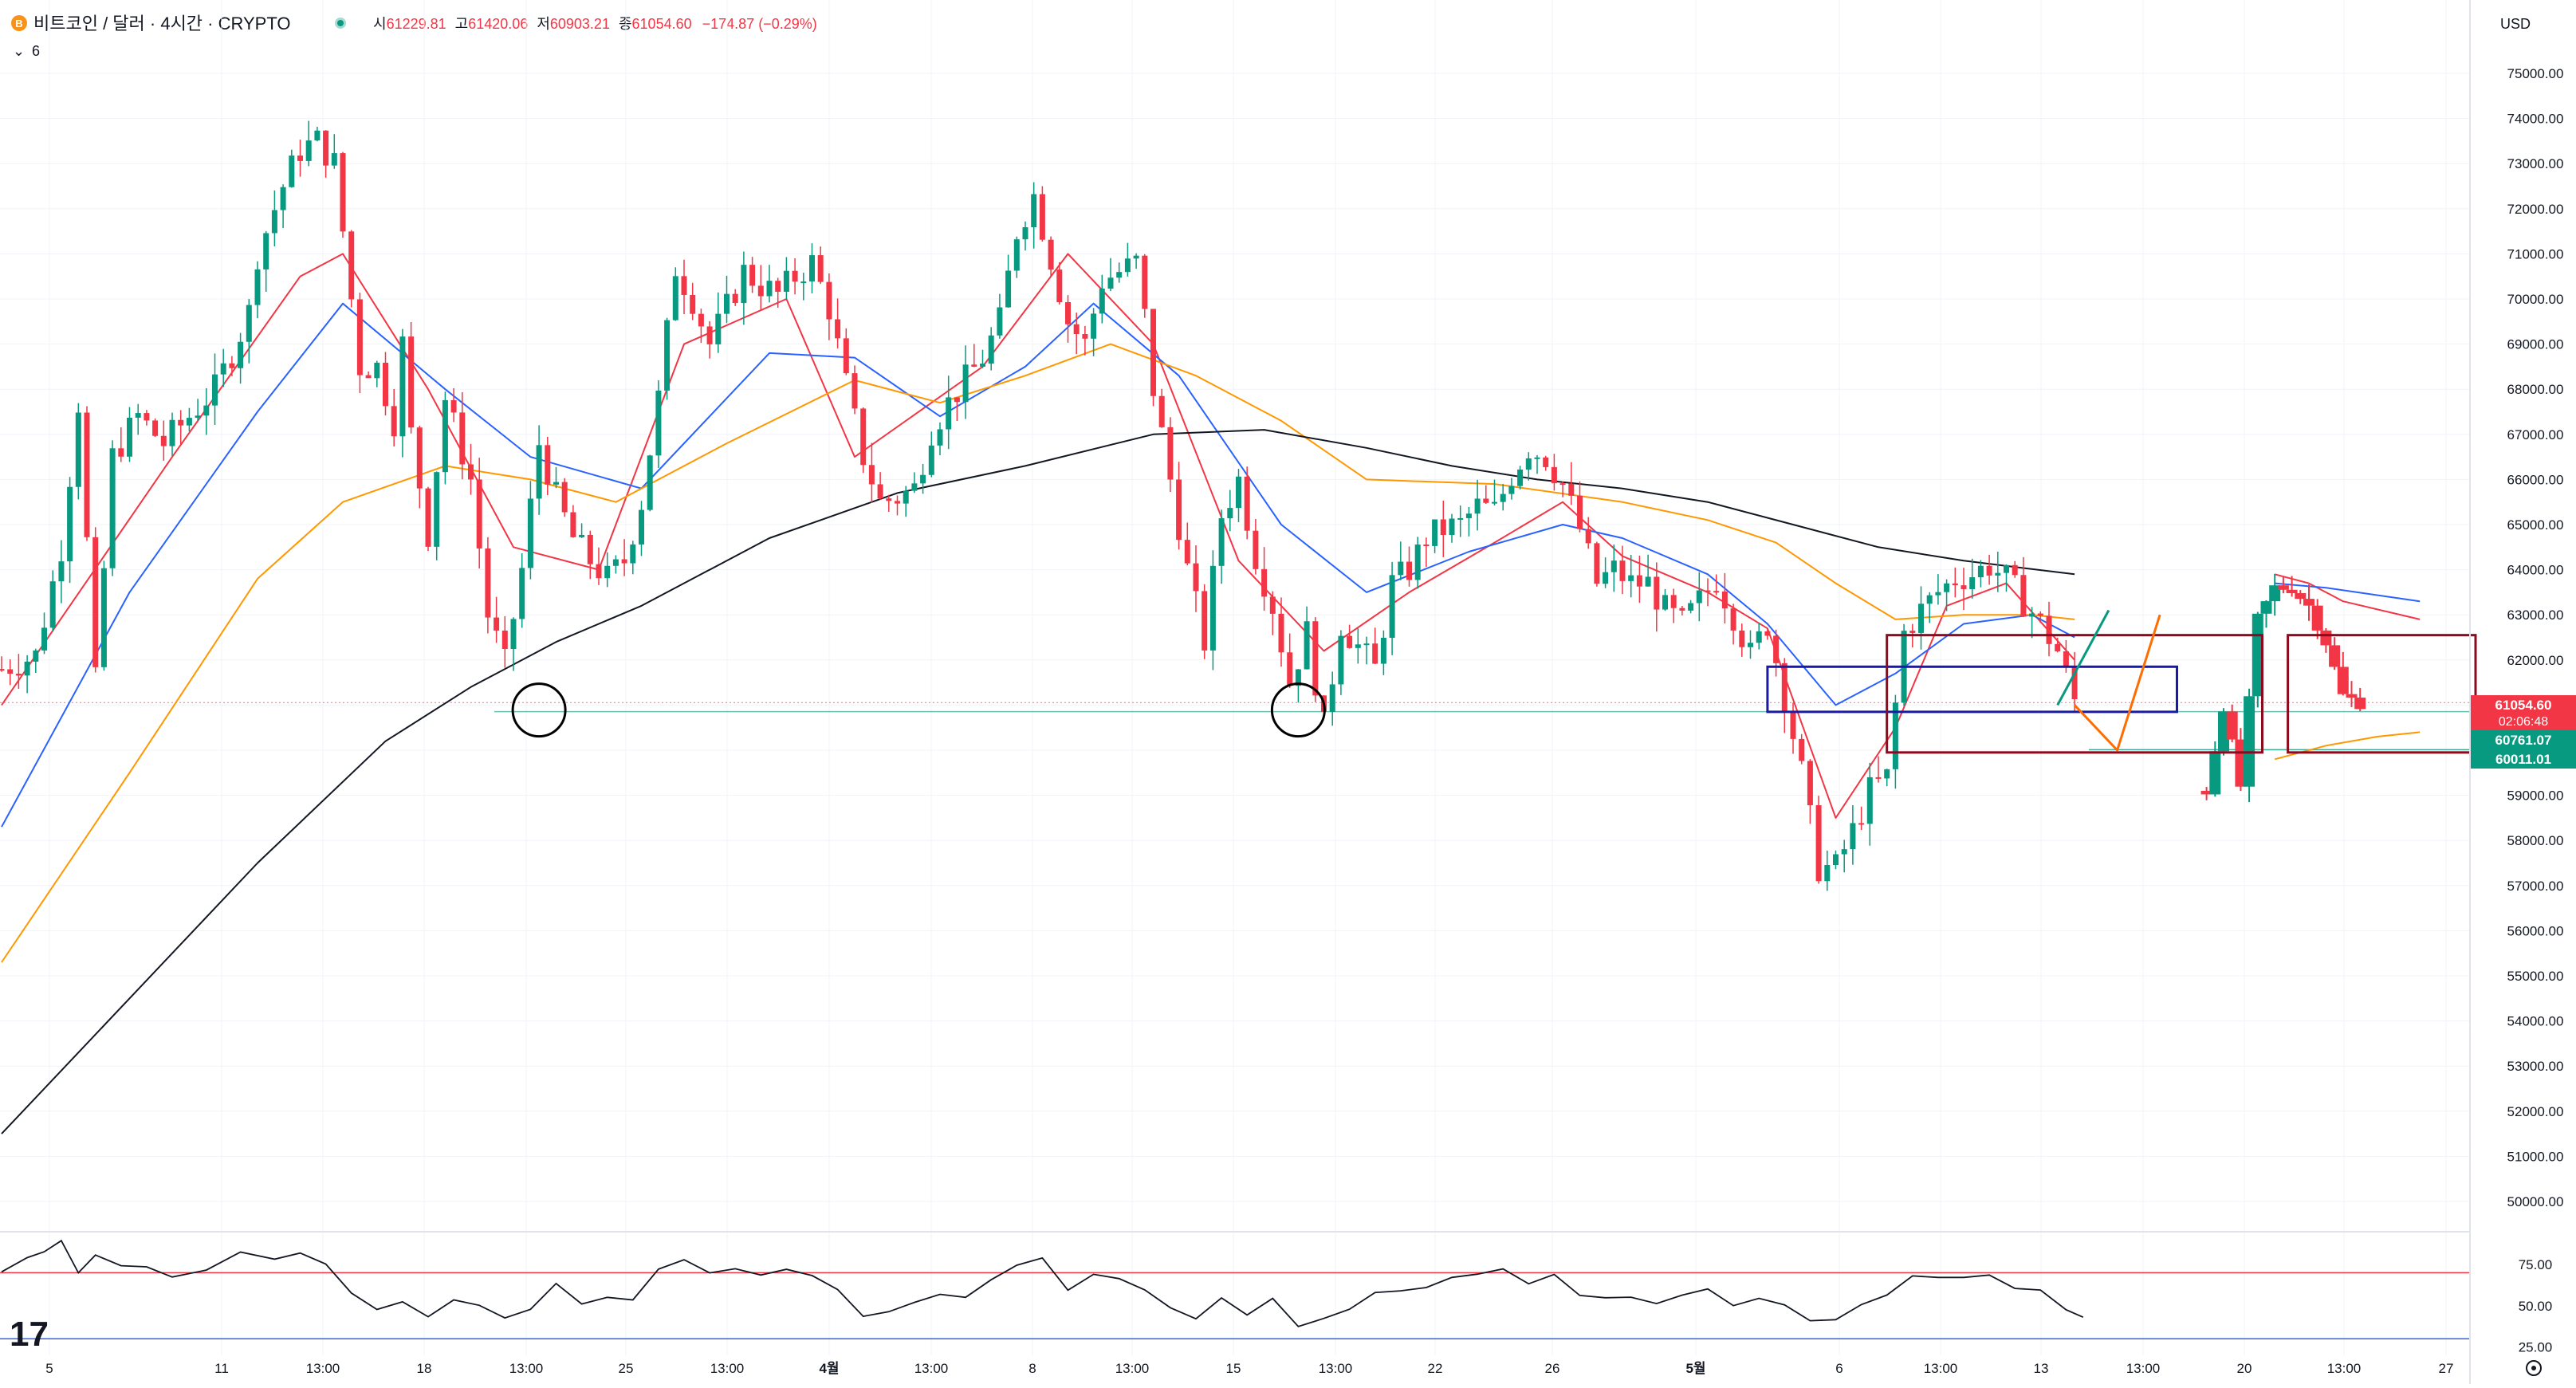  What do you see at coordinates (829, 1368) in the screenshot?
I see `x-tick-label: 4월` at bounding box center [829, 1368].